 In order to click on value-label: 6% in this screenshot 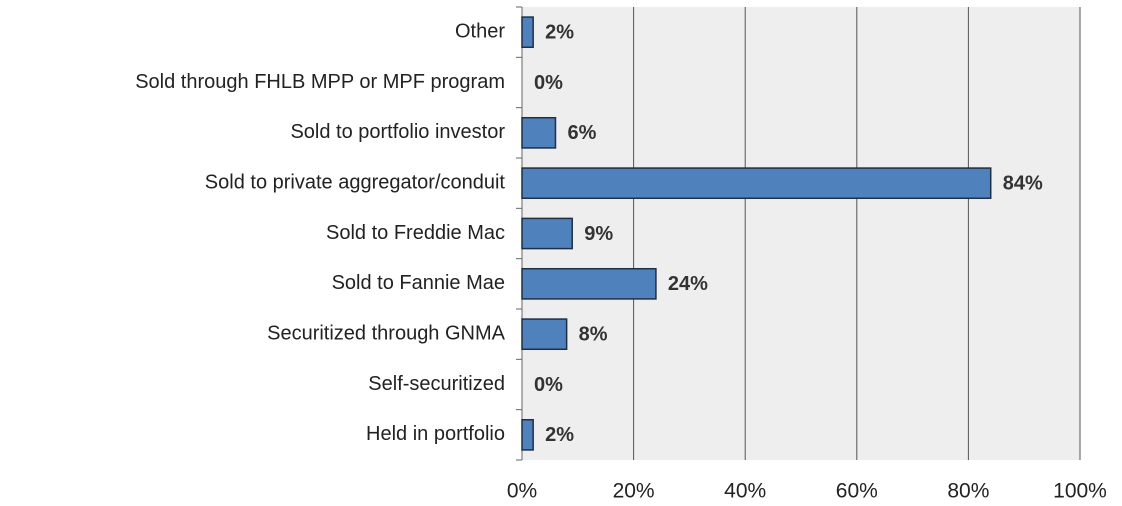, I will do `click(581, 133)`.